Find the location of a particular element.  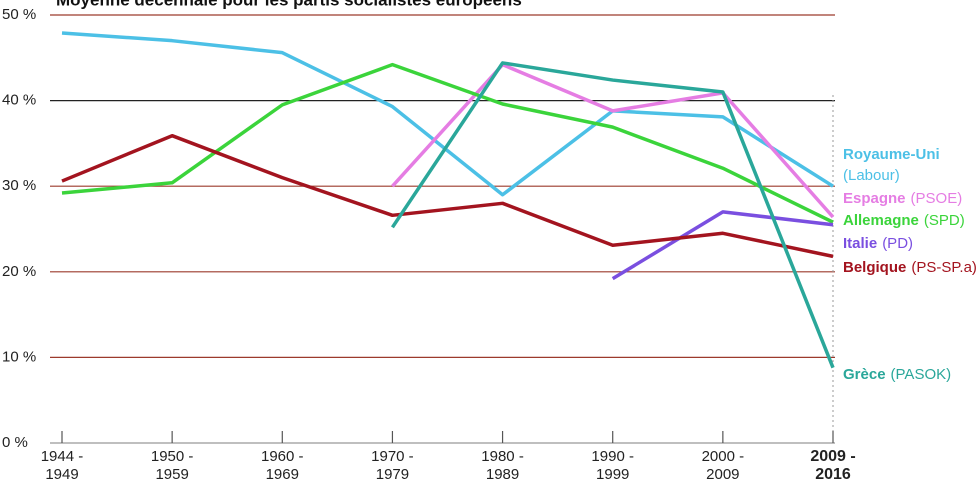

legend-label: Royaume-Uni is located at coordinates (891, 154).